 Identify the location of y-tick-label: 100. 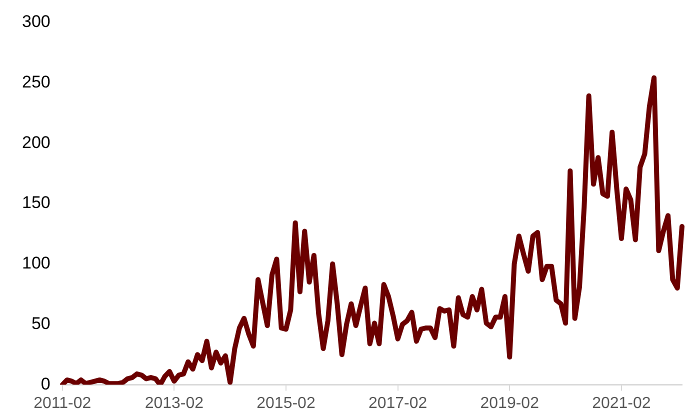
(36, 263).